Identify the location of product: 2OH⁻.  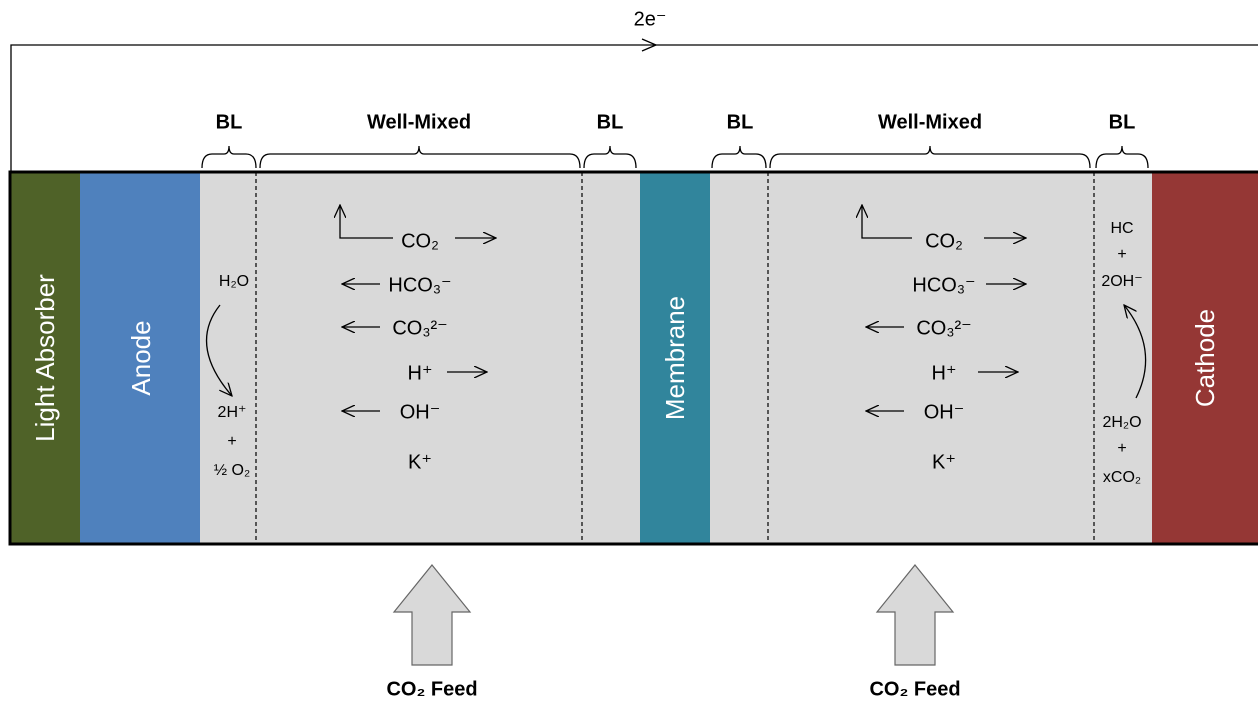
(1121, 281).